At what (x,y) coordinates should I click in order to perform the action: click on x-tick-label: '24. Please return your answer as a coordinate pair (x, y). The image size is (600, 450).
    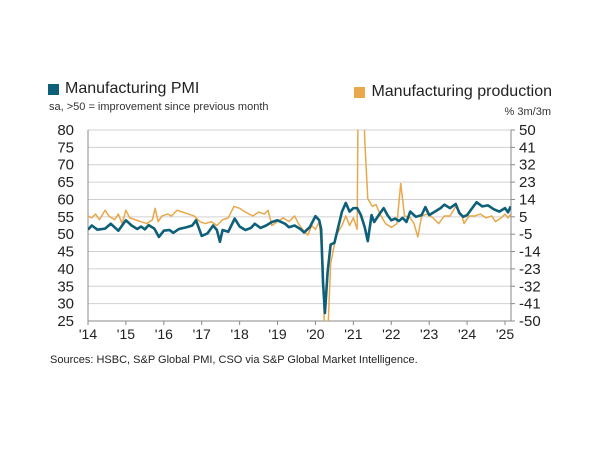
    Looking at the image, I should click on (467, 334).